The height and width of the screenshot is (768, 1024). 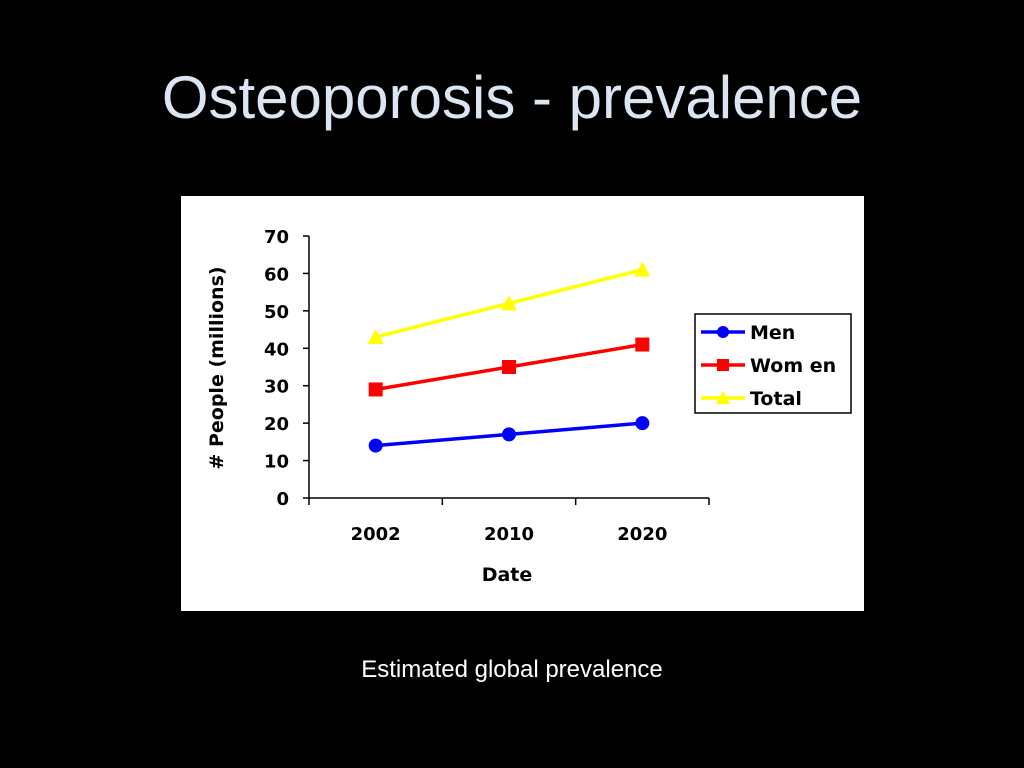 What do you see at coordinates (217, 367) in the screenshot?
I see `y-axis-label: # People (millions)` at bounding box center [217, 367].